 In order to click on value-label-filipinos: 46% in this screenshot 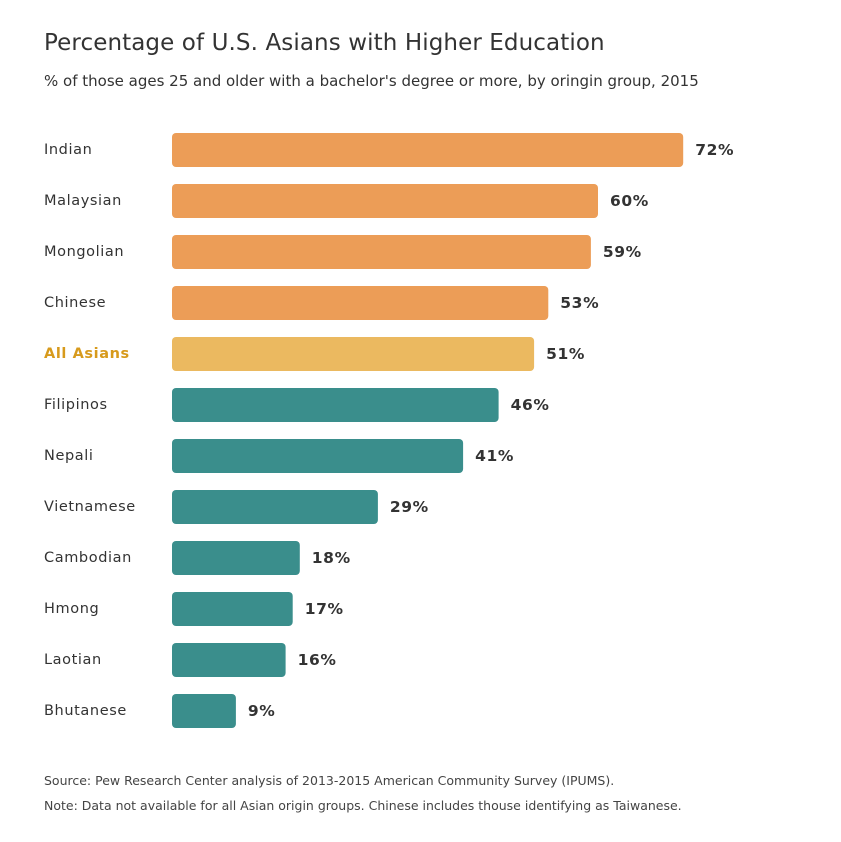, I will do `click(530, 405)`.